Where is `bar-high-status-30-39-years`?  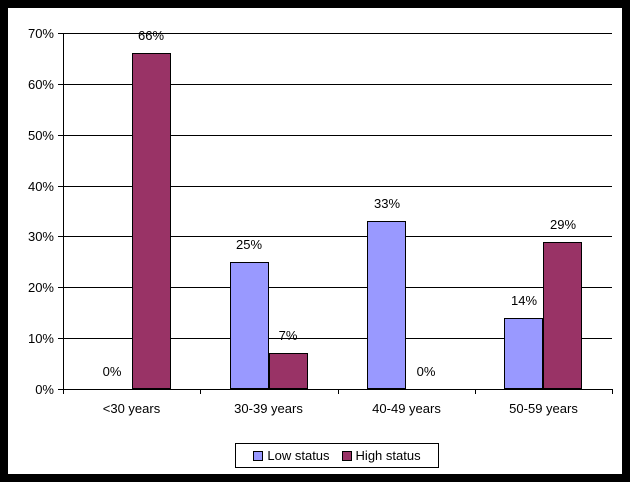
bar-high-status-30-39-years is located at coordinates (288, 371).